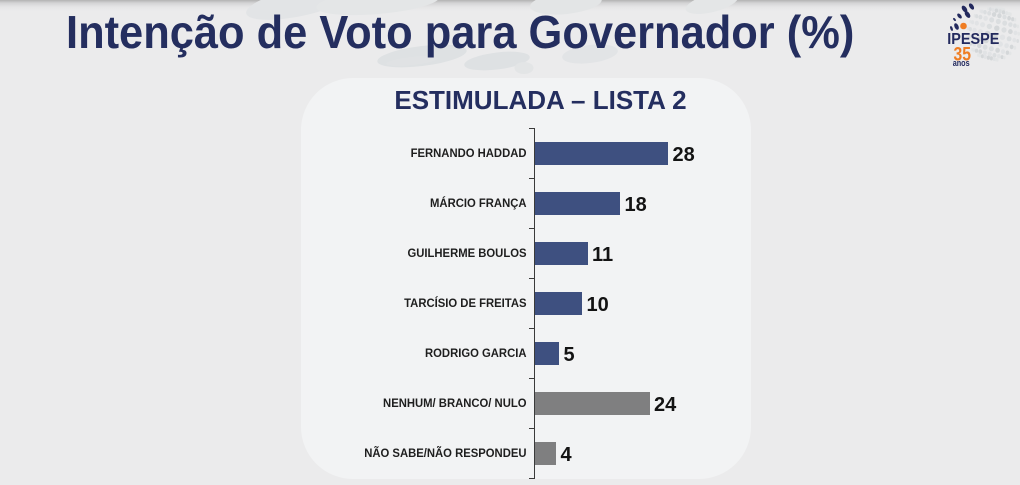  Describe the element at coordinates (963, 54) in the screenshot. I see `svg-text: 35` at that location.